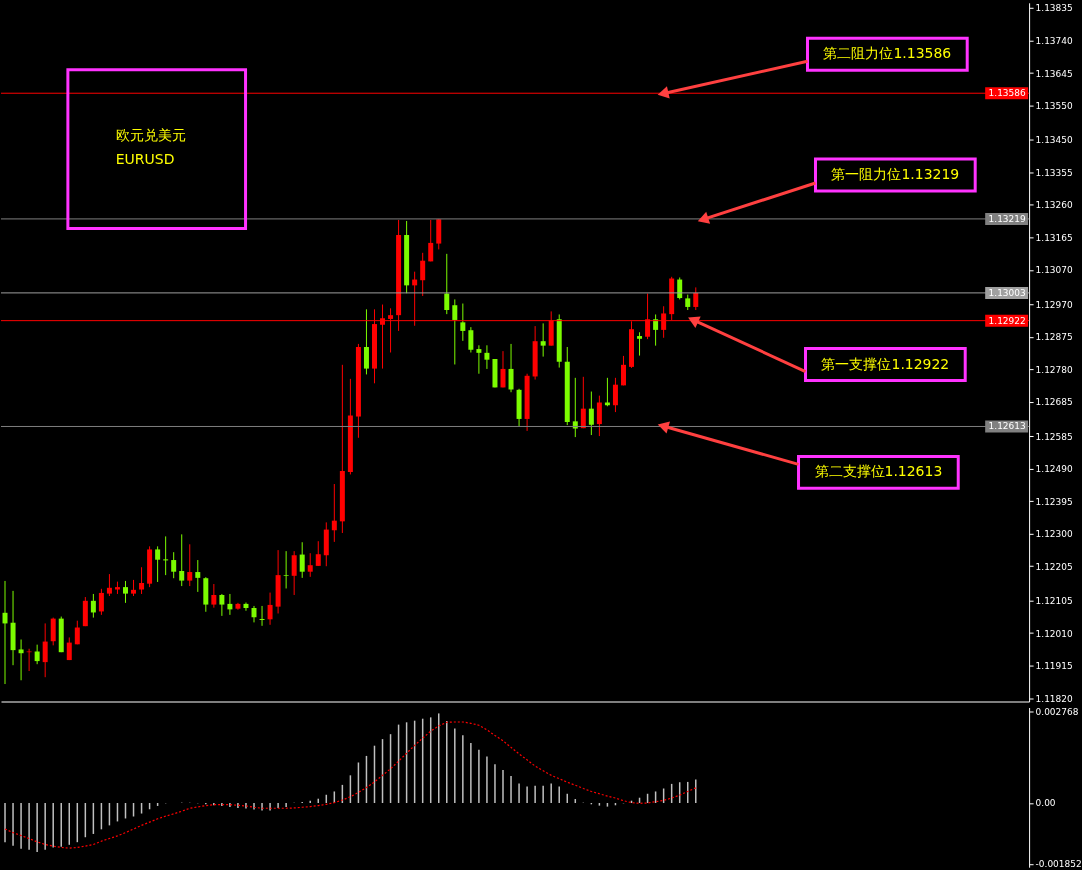  I want to click on ref-line-label: 1.13219, so click(1007, 218).